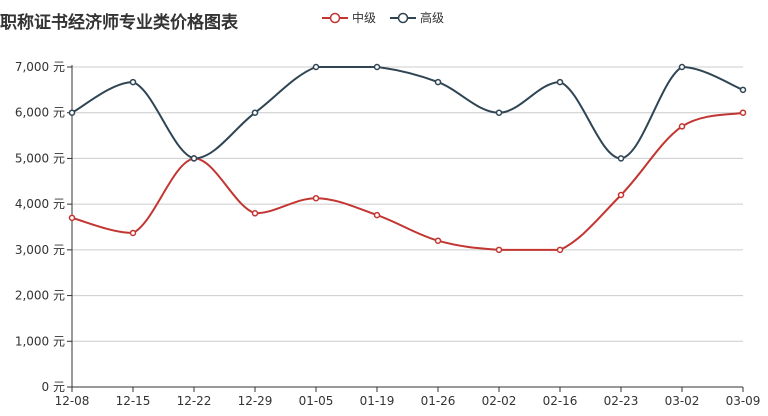 This screenshot has height=416, width=768. What do you see at coordinates (743, 401) in the screenshot?
I see `x-tick-label: 03-09` at bounding box center [743, 401].